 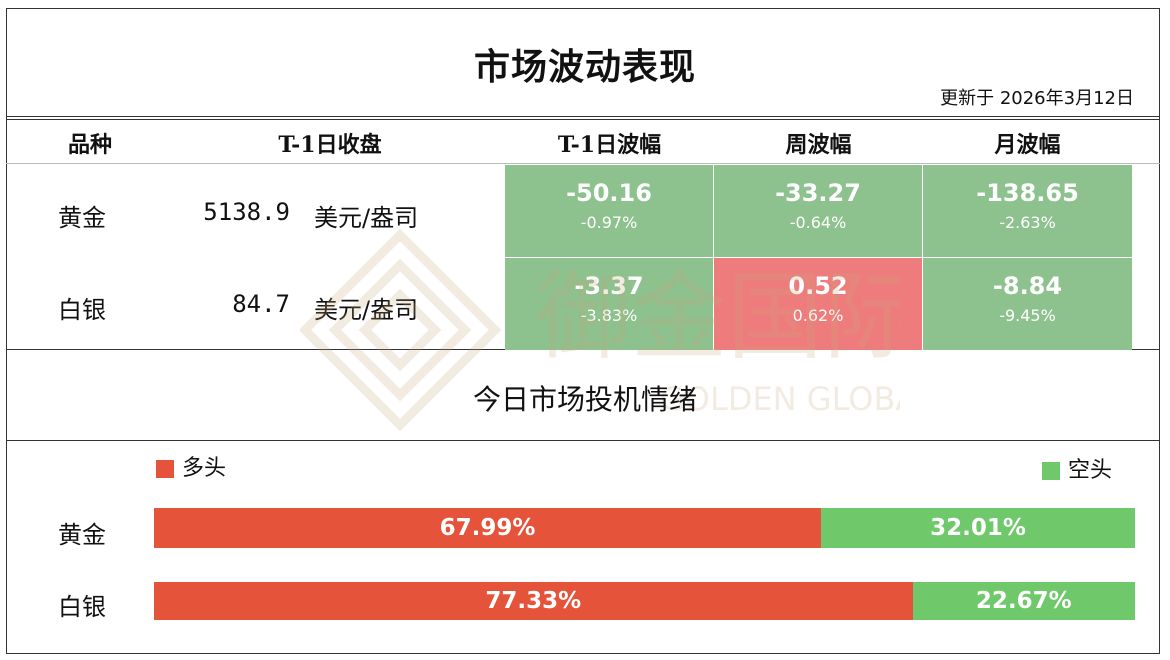 What do you see at coordinates (82, 607) in the screenshot?
I see `sentiment-silver-name: 白银` at bounding box center [82, 607].